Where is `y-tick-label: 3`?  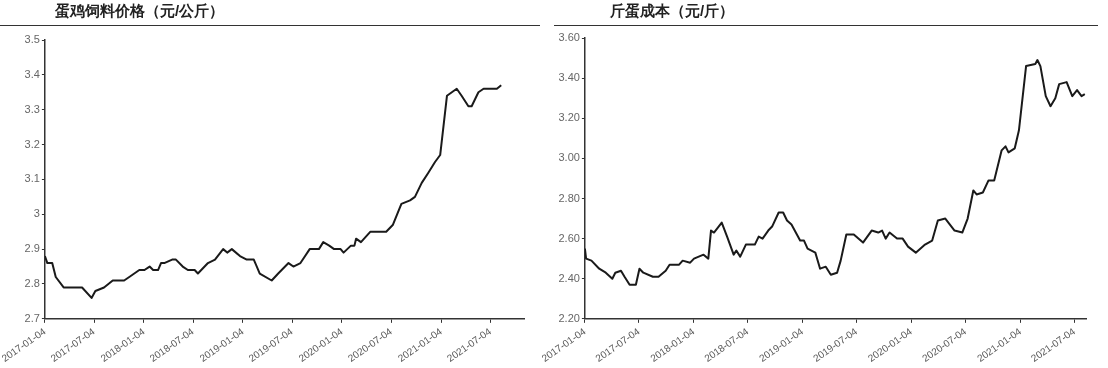
y-tick-label: 3 is located at coordinates (36, 213).